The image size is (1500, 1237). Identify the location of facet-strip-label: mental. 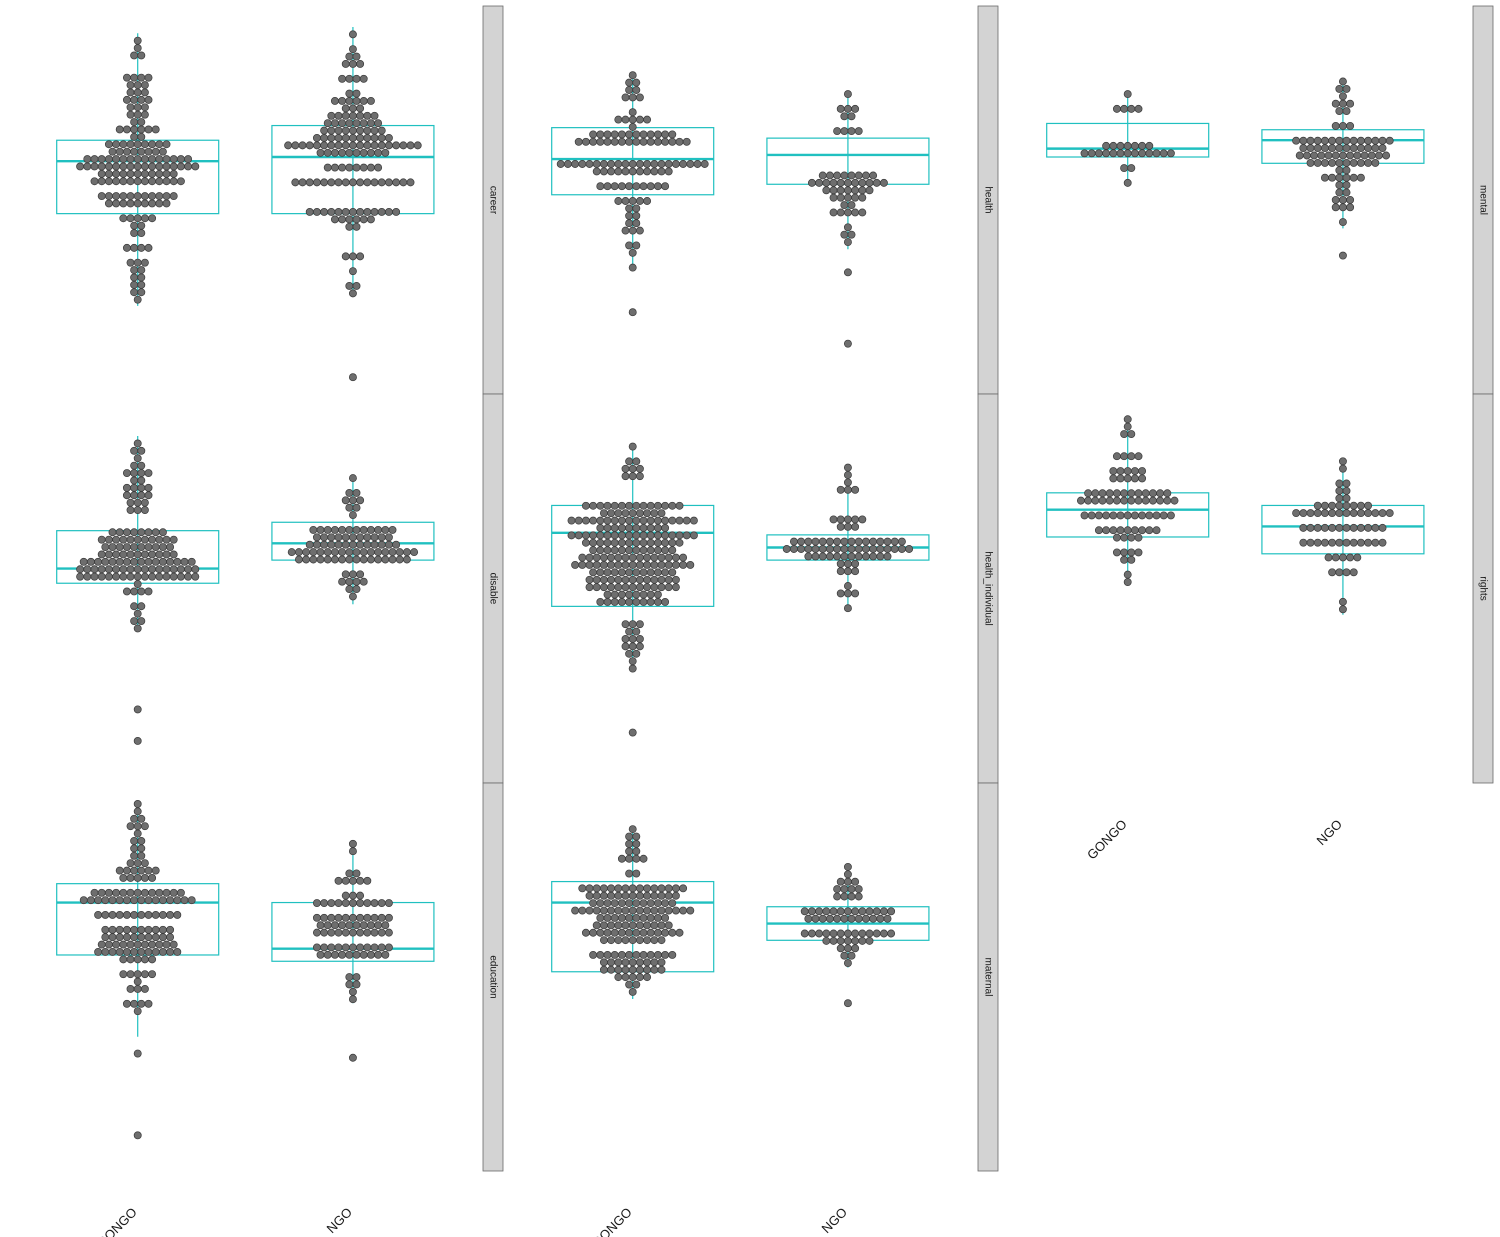
(1482, 200).